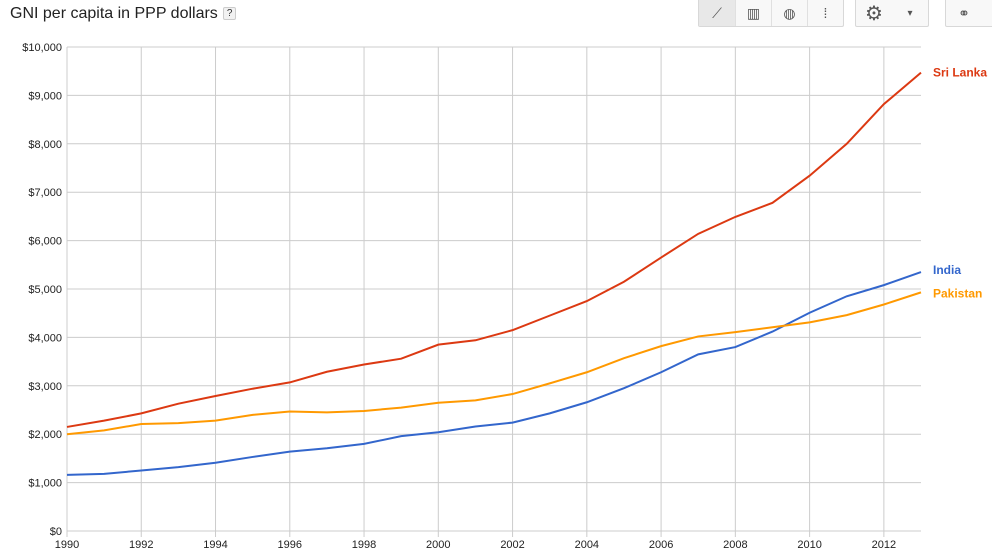  What do you see at coordinates (45, 242) in the screenshot?
I see `y-tick-label: $6,000` at bounding box center [45, 242].